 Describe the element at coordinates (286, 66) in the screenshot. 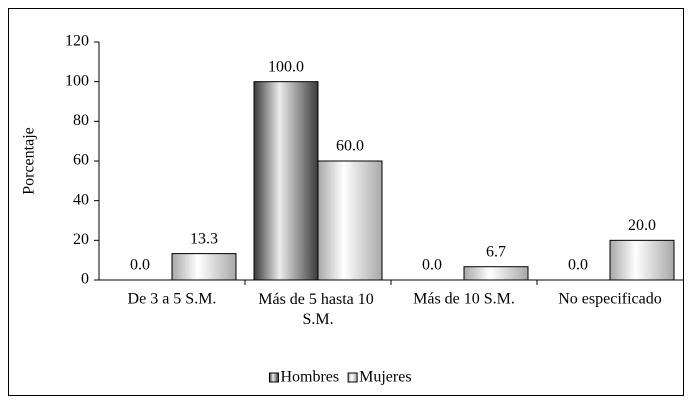

I see `value-label: 100.0` at that location.